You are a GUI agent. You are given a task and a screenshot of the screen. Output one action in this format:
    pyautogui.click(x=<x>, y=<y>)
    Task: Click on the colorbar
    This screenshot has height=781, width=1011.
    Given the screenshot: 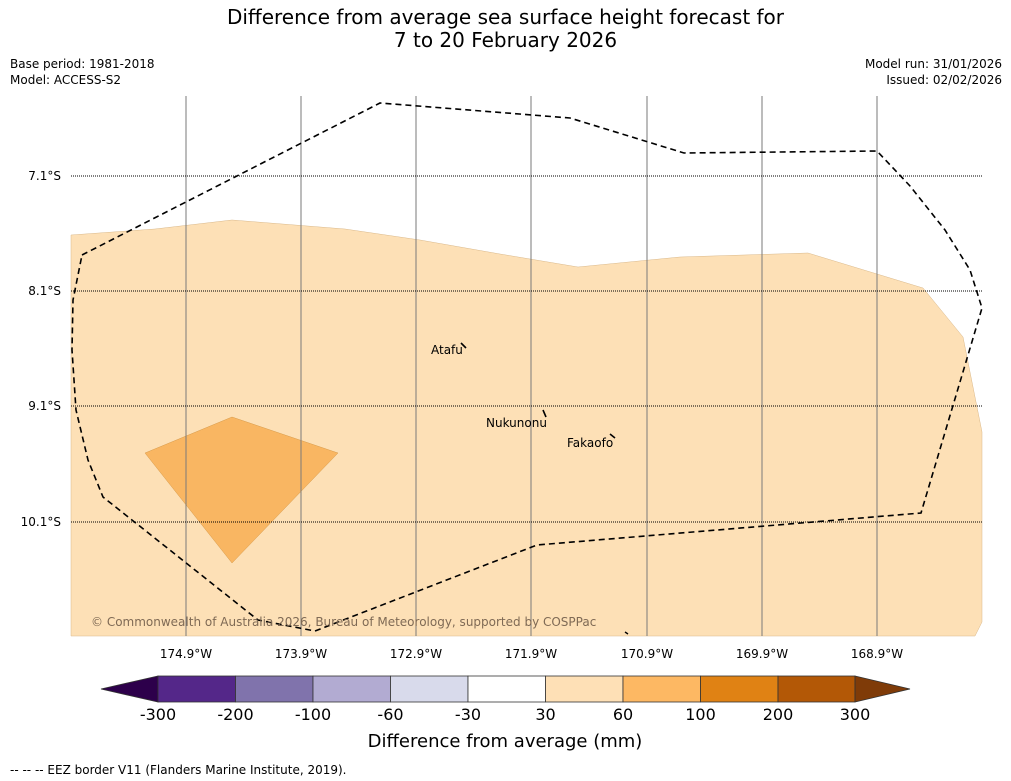 What is the action you would take?
    pyautogui.click(x=505, y=689)
    